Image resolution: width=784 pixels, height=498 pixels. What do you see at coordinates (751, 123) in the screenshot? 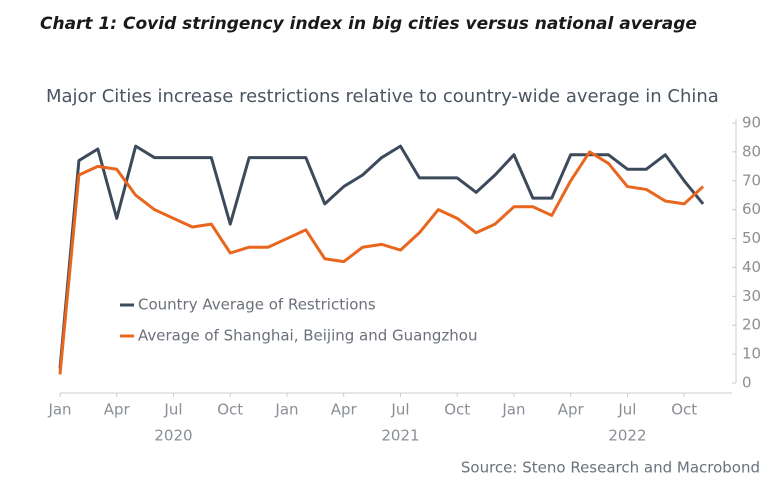
I see `y-tick-label: 90` at bounding box center [751, 123].